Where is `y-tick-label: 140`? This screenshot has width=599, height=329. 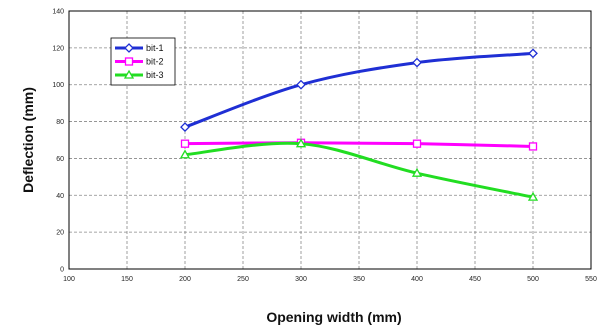
y-tick-label: 140 is located at coordinates (58, 12).